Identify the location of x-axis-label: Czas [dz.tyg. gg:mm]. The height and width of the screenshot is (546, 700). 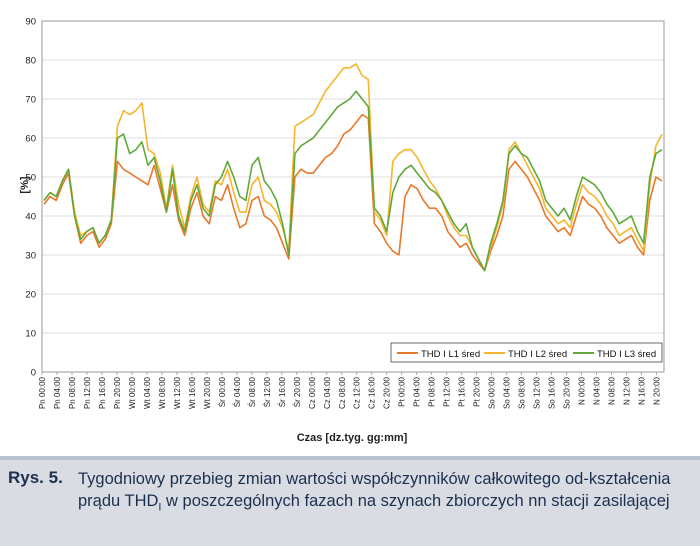
(352, 438).